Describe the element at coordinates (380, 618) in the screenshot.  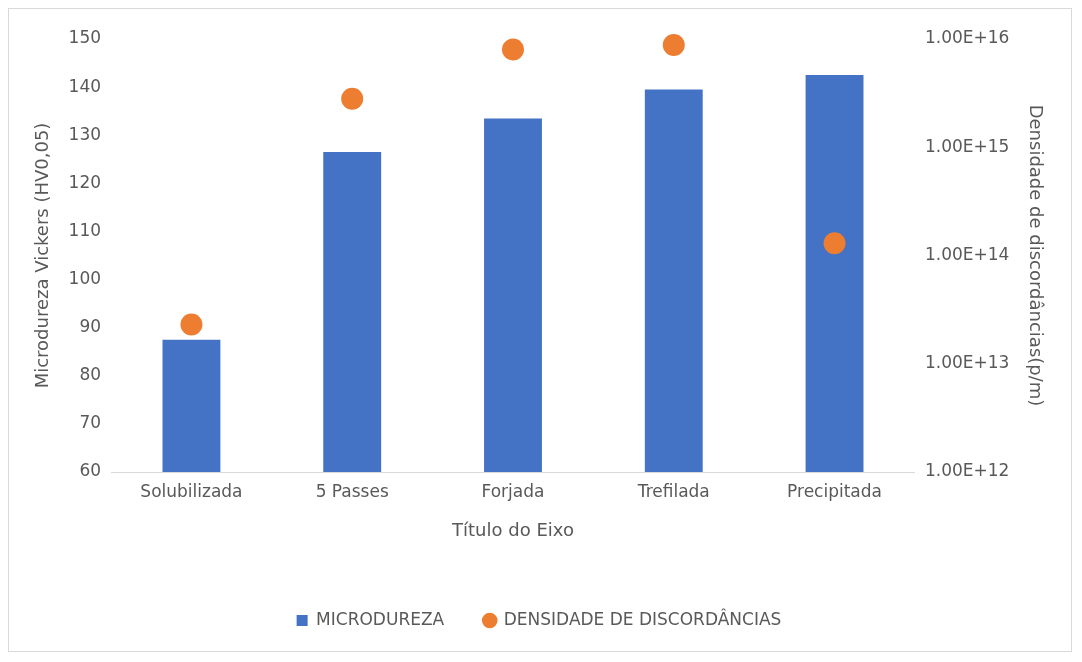
I see `legend-label: MICRODUREZA` at that location.